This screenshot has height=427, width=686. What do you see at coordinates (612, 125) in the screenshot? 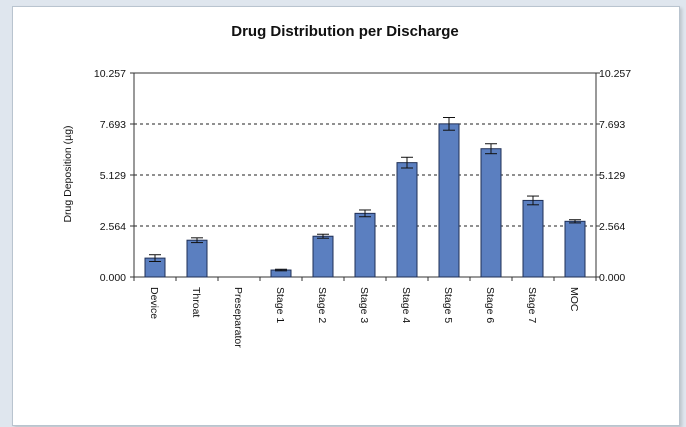
I see `y-tick-label-right: 7.693` at bounding box center [612, 125].